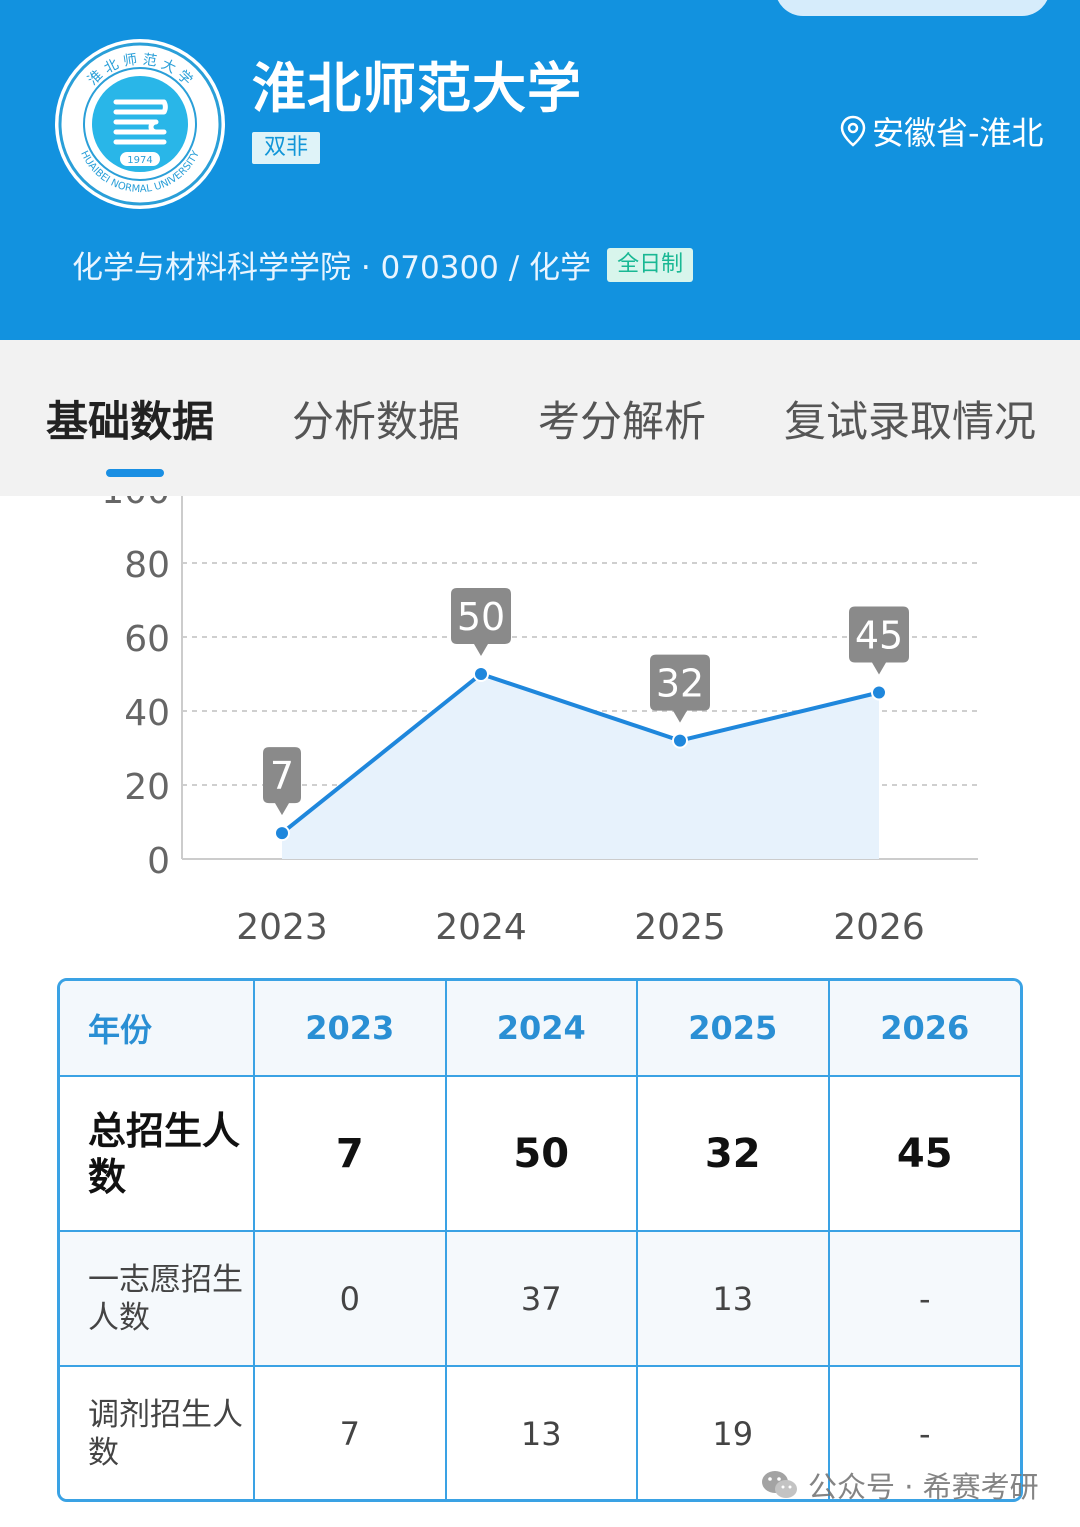  What do you see at coordinates (332, 268) in the screenshot?
I see `college-program-text: 化学与材料科学学院 · 070300 / 化学` at bounding box center [332, 268].